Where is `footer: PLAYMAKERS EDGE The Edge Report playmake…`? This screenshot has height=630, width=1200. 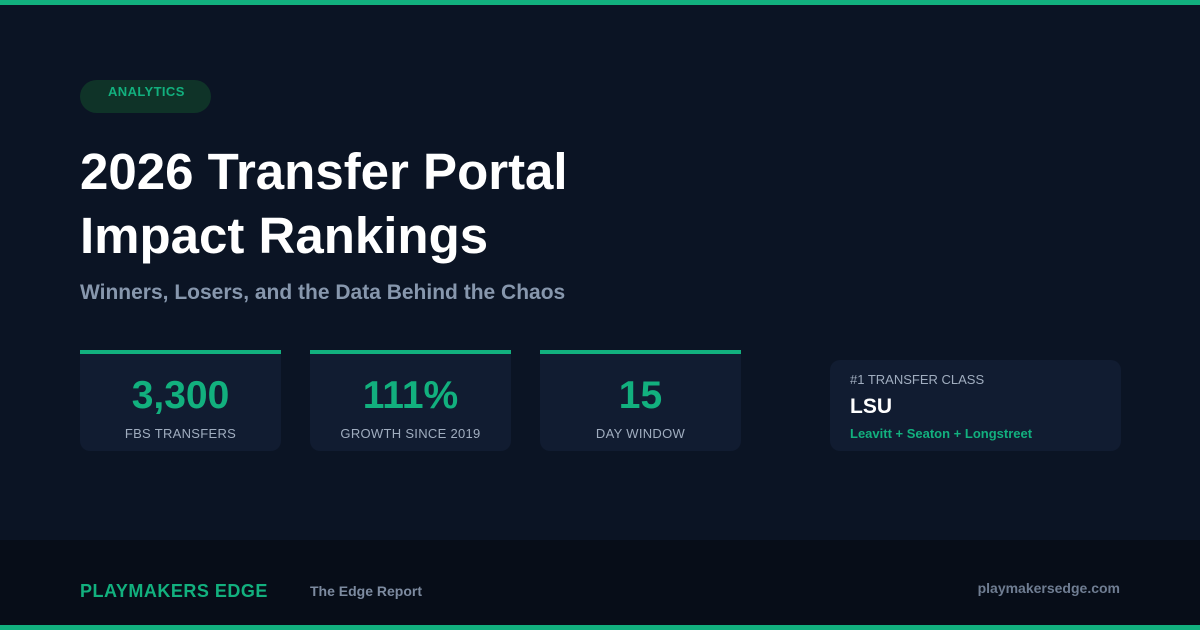 footer: PLAYMAKERS EDGE The Edge Report playmake… is located at coordinates (600, 582).